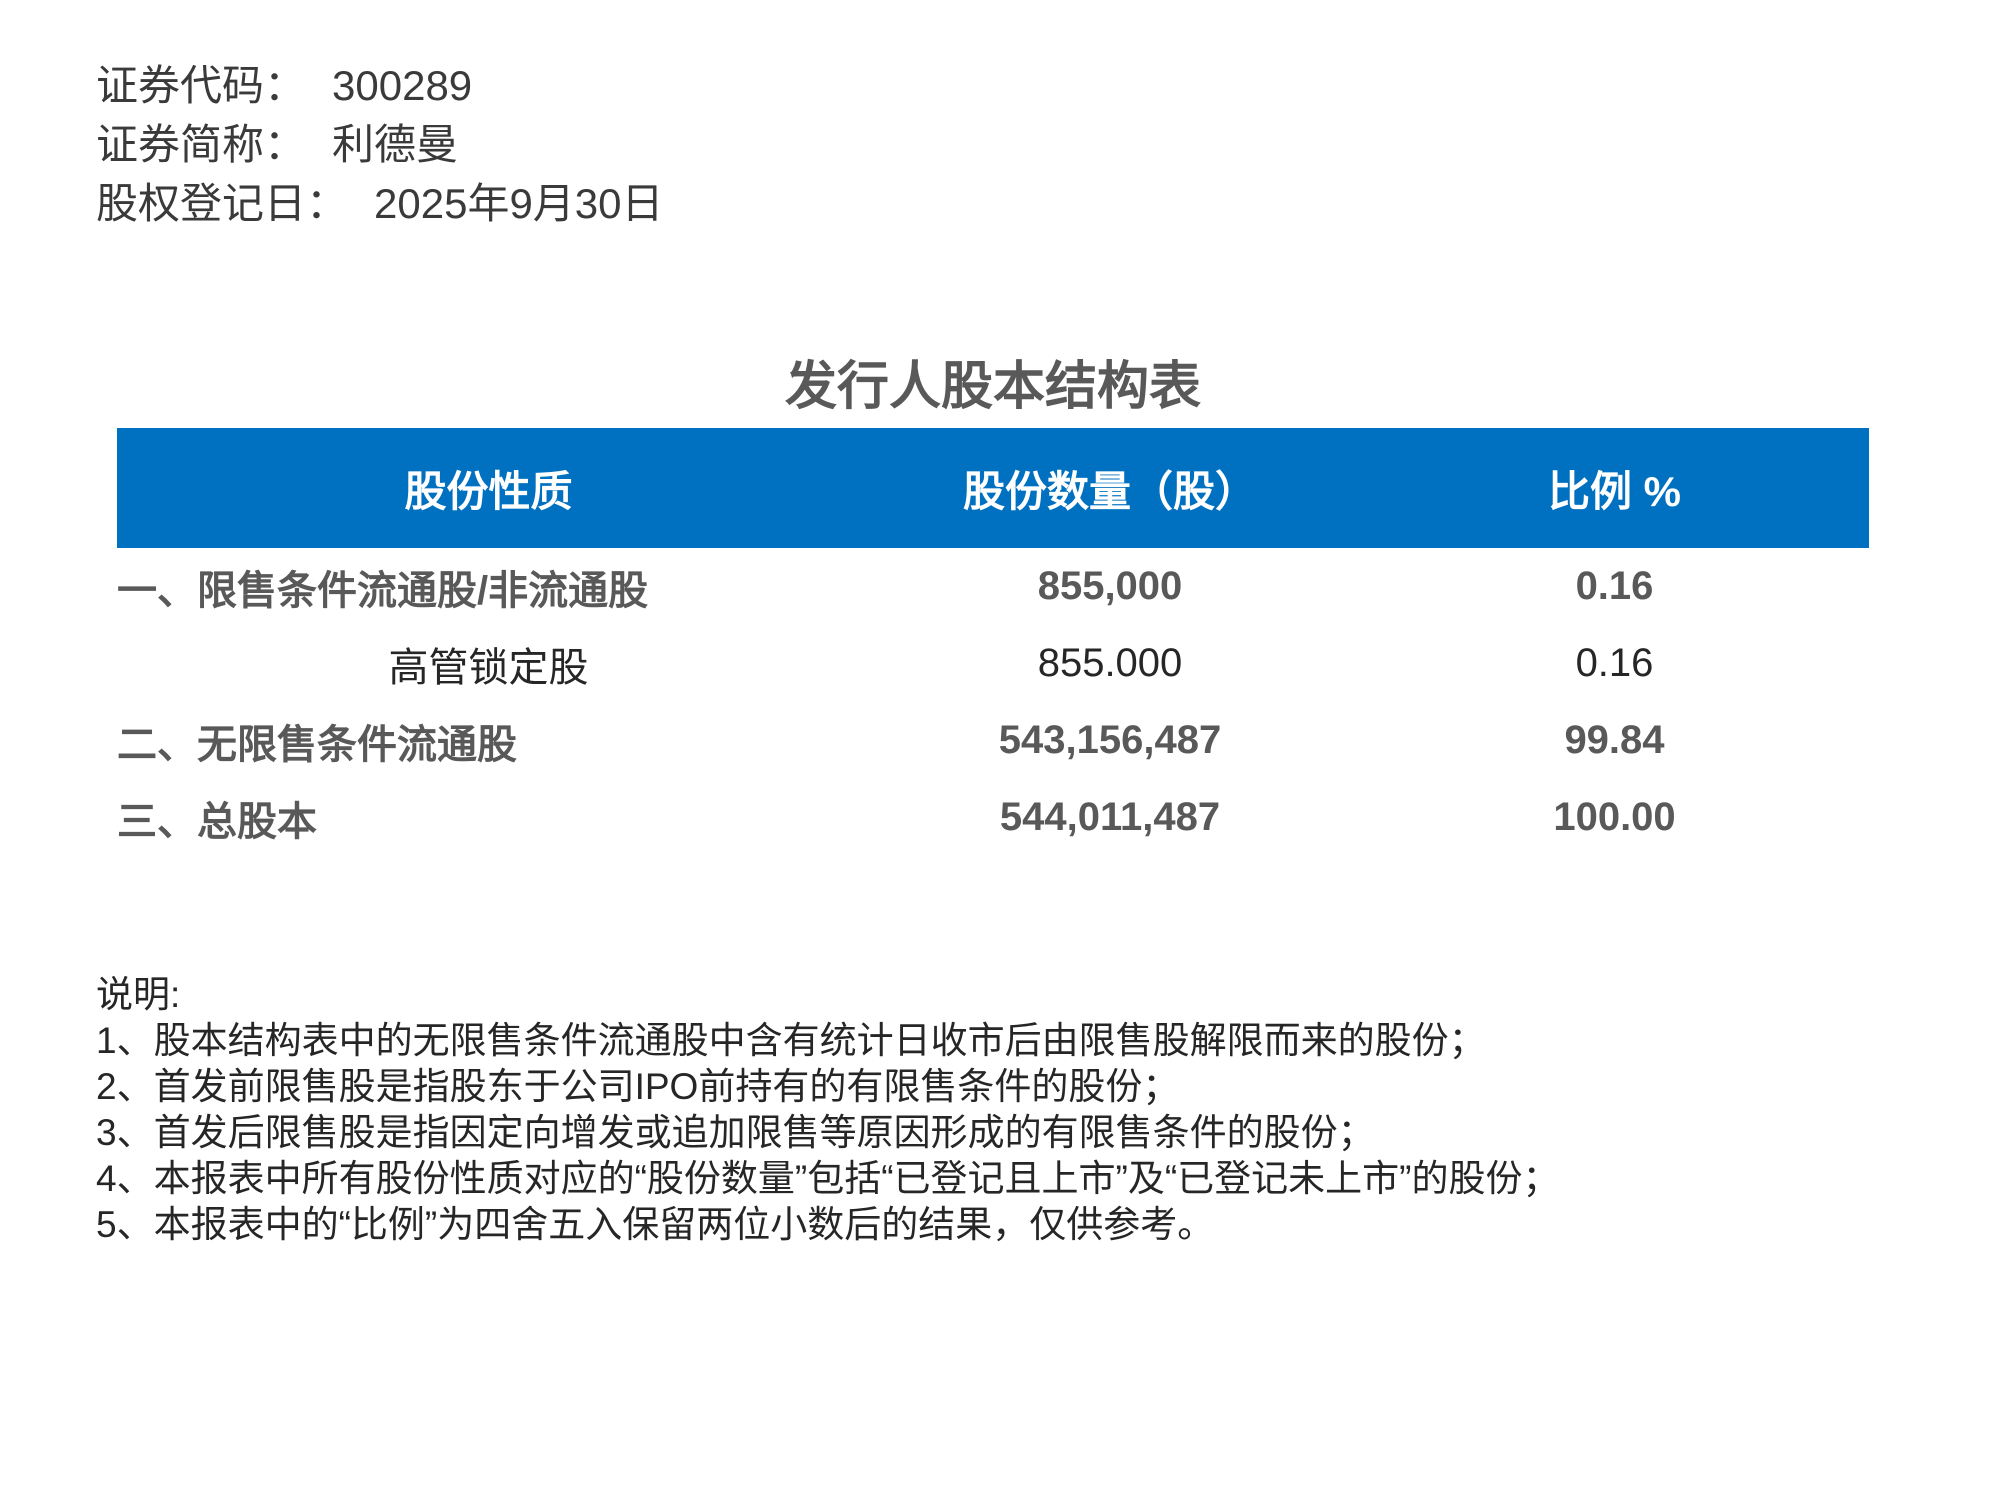  Describe the element at coordinates (402, 85) in the screenshot. I see `security-code-value: 300289` at that location.